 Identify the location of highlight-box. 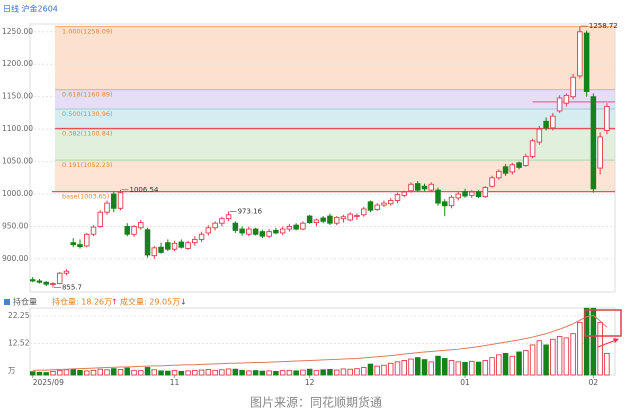
(603, 323).